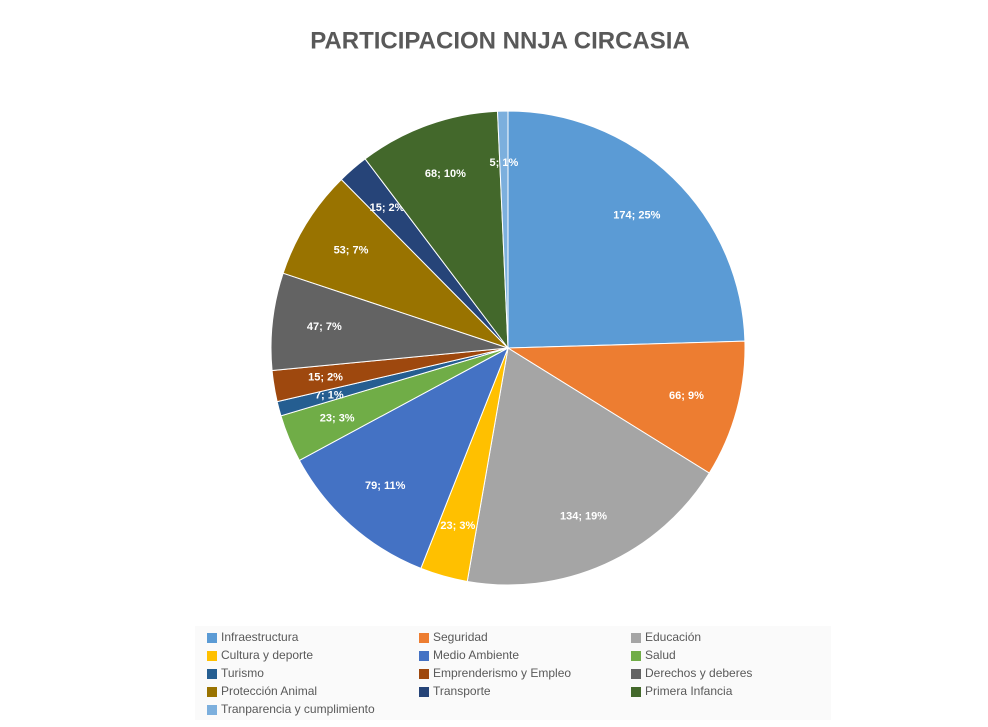 The image size is (988, 727). What do you see at coordinates (269, 691) in the screenshot?
I see `legend-label: Protección Animal` at bounding box center [269, 691].